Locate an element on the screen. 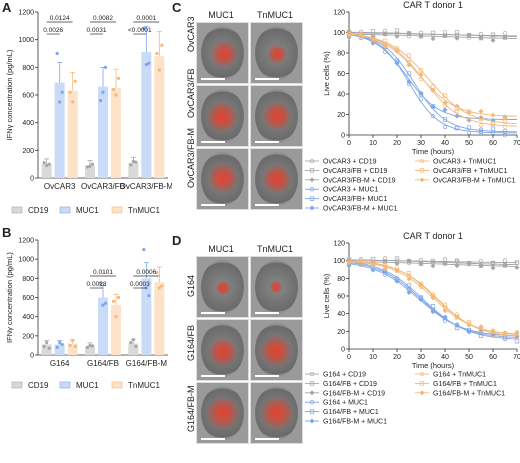 This screenshot has height=463, width=520. image-row-label: G164/FB-M is located at coordinates (191, 408).